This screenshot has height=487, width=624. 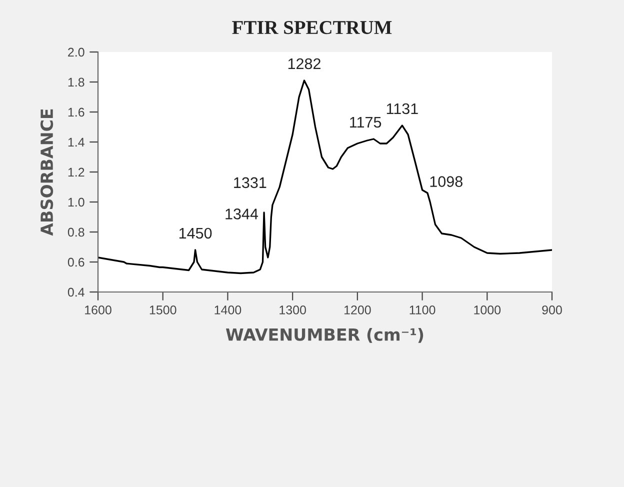 I want to click on y-tick-label: 1.4, so click(x=76, y=142).